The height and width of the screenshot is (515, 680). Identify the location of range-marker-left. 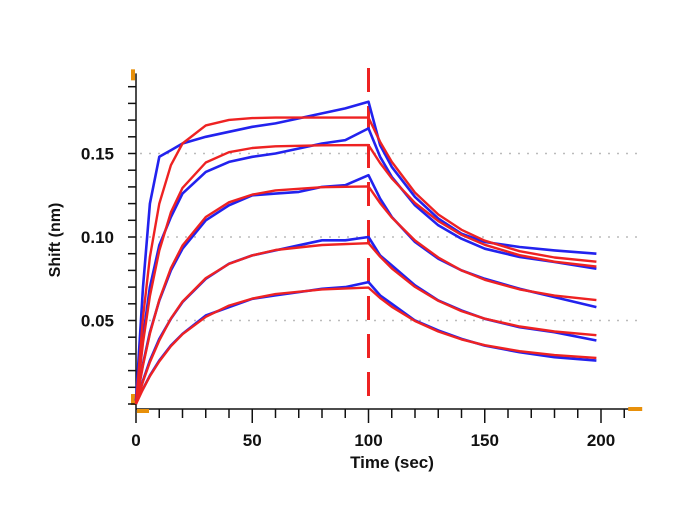
(143, 411).